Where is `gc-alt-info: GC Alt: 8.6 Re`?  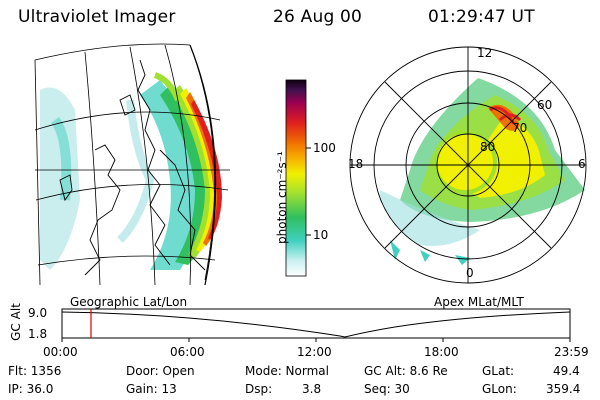
gc-alt-info: GC Alt: 8.6 Re is located at coordinates (406, 371).